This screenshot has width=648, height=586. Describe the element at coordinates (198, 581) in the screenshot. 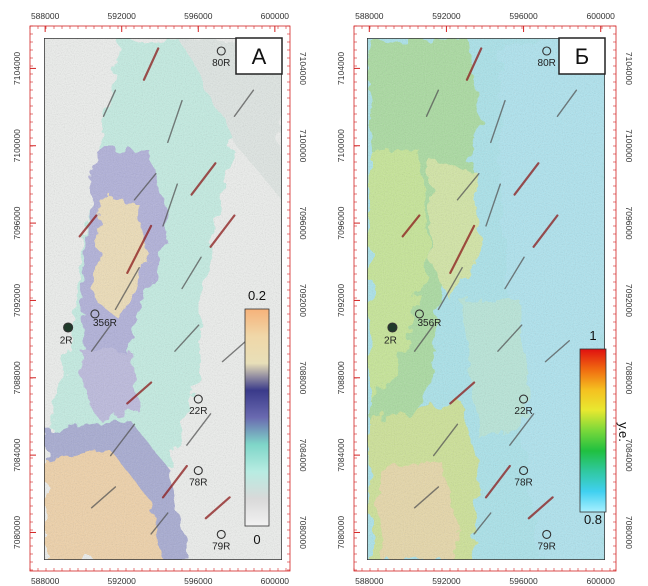

I see `x-tick-label-bottom-a-2: 596000` at that location.